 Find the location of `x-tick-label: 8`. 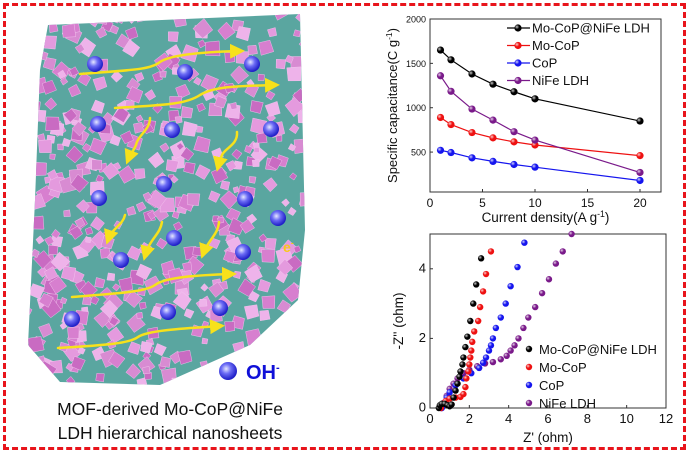

x-tick-label: 8 is located at coordinates (587, 418).